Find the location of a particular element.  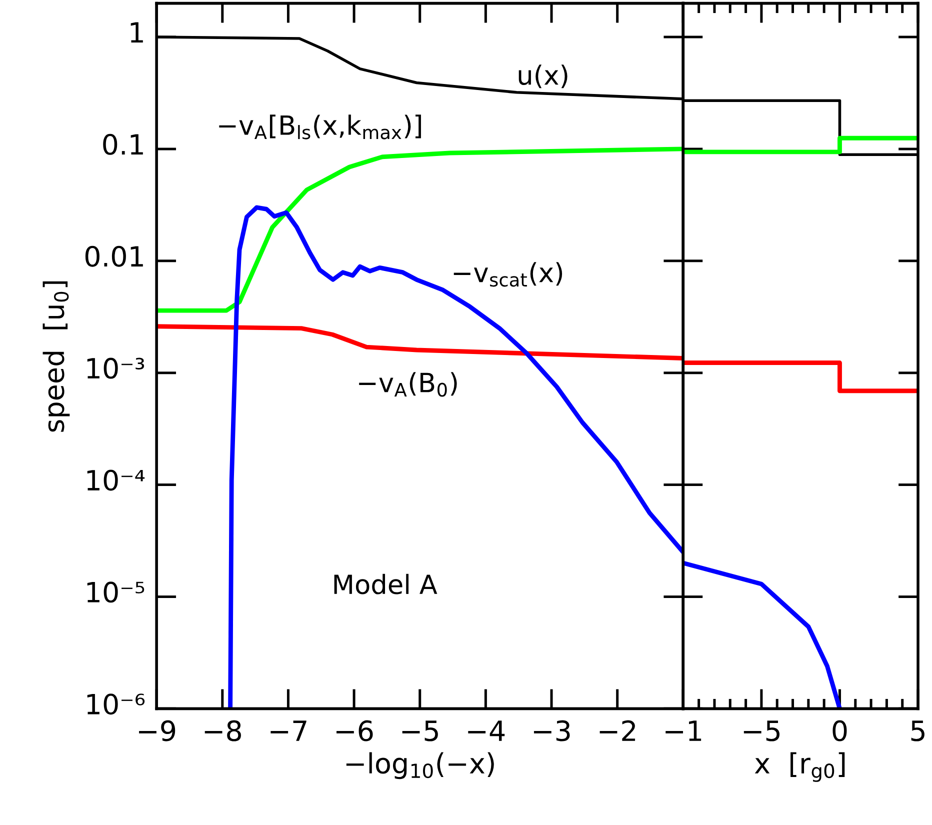

y-tick-label: 1 is located at coordinates (136, 32).